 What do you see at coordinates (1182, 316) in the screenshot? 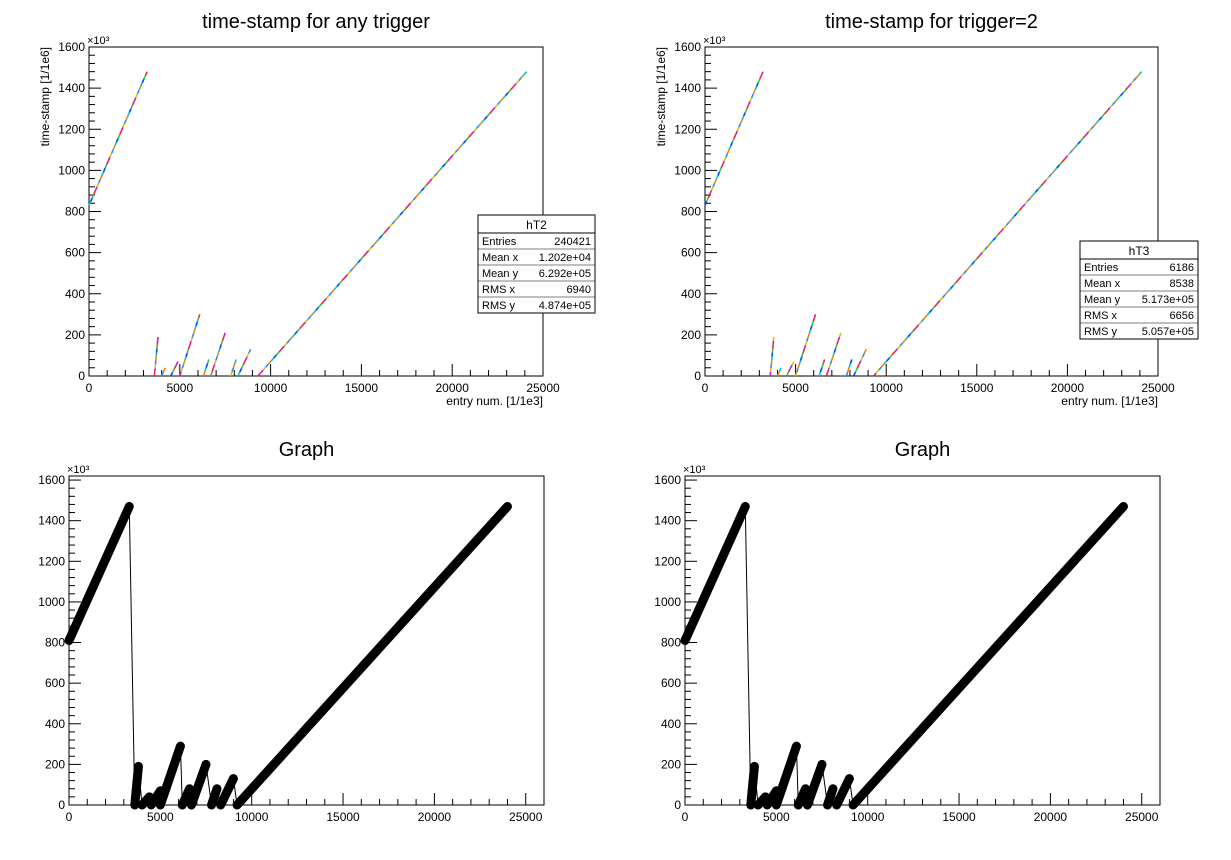
I see `stats-row-value: 6656` at bounding box center [1182, 316].